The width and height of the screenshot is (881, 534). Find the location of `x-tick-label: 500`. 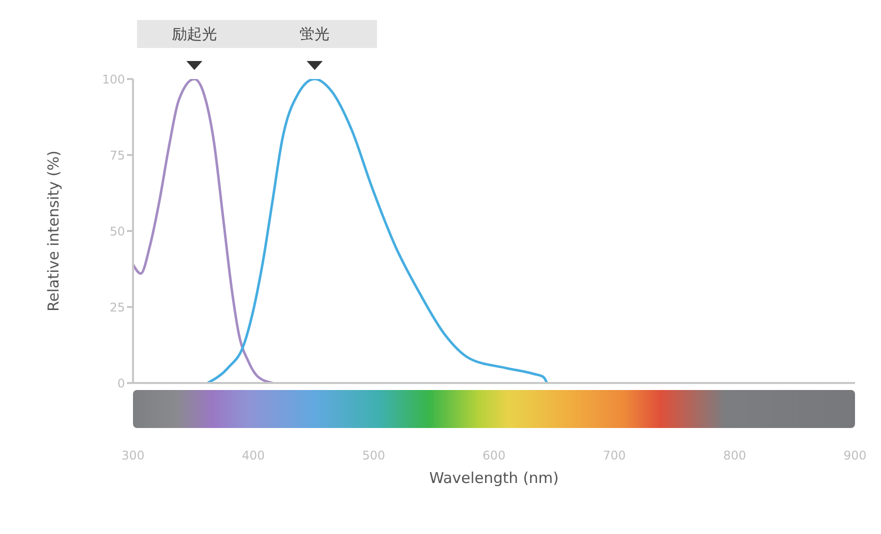

x-tick-label: 500 is located at coordinates (374, 455).